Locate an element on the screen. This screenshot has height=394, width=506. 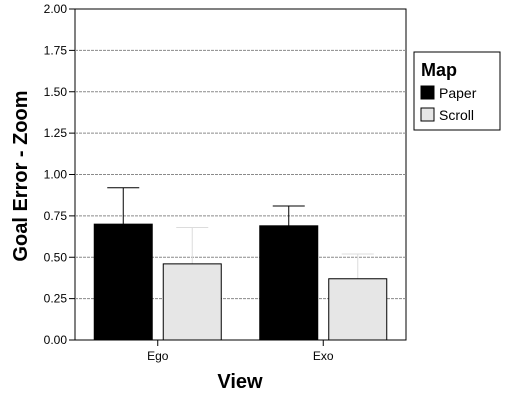
y-tick-label: 1.75 is located at coordinates (56, 50).